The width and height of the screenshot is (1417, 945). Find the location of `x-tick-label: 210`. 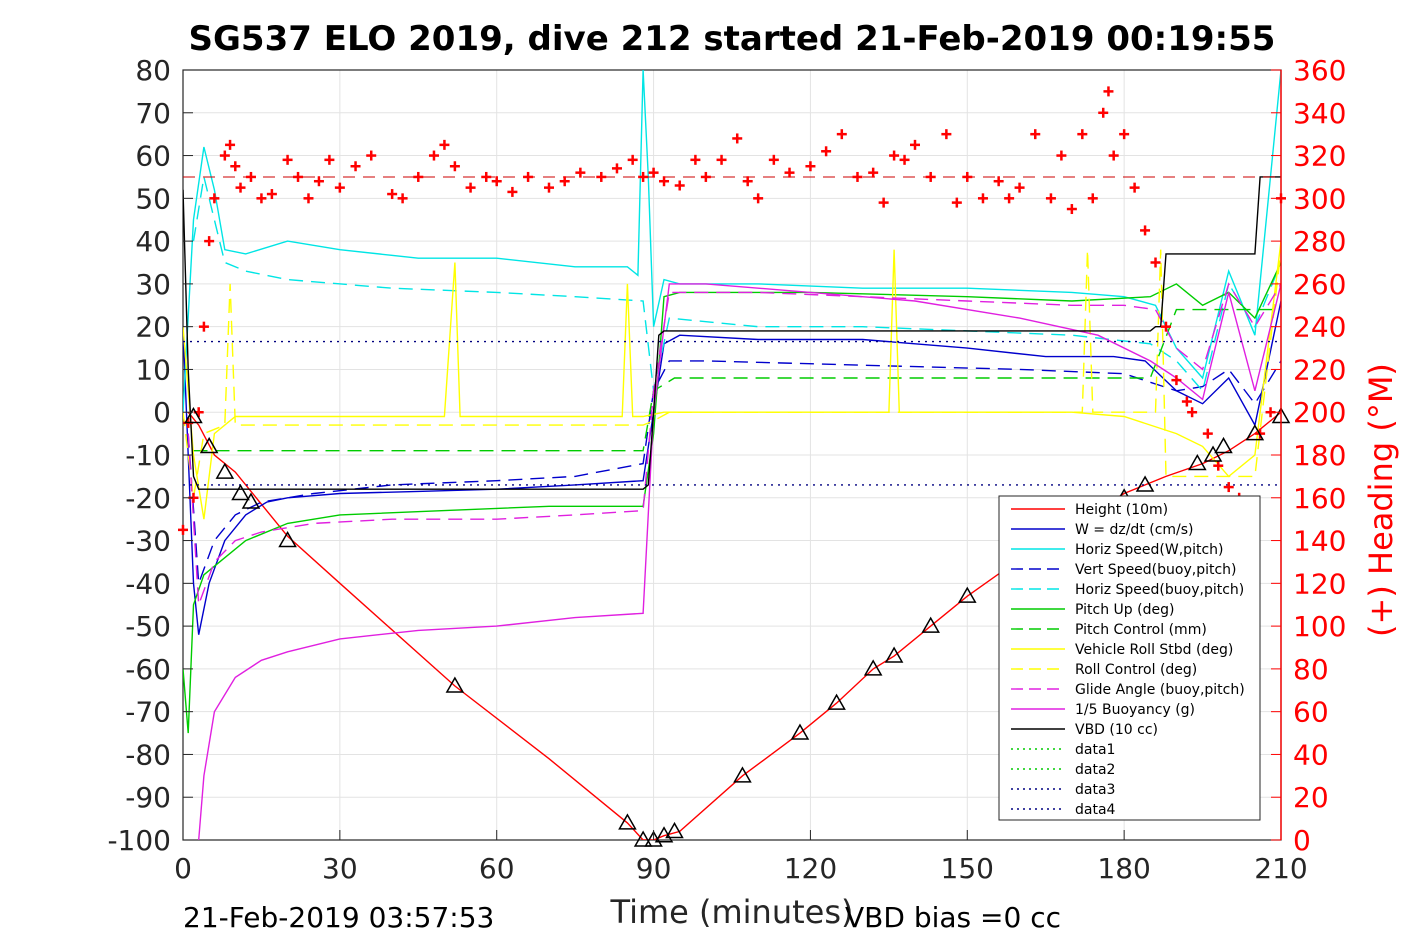

x-tick-label: 210 is located at coordinates (1280, 868).